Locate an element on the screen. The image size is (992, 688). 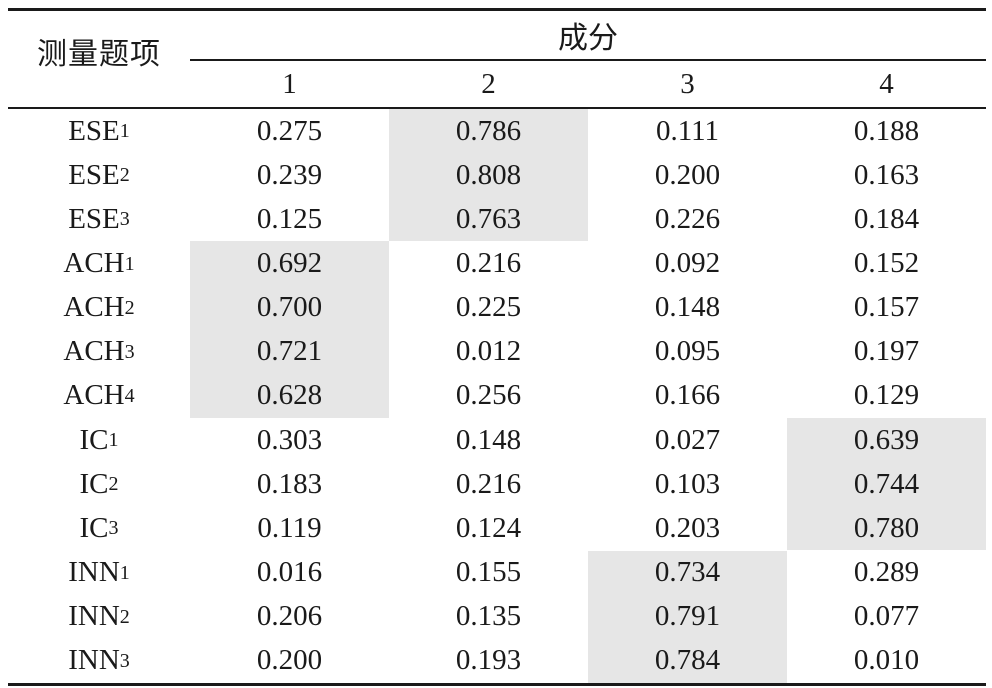
column-header-4: 4 is located at coordinates (886, 83).